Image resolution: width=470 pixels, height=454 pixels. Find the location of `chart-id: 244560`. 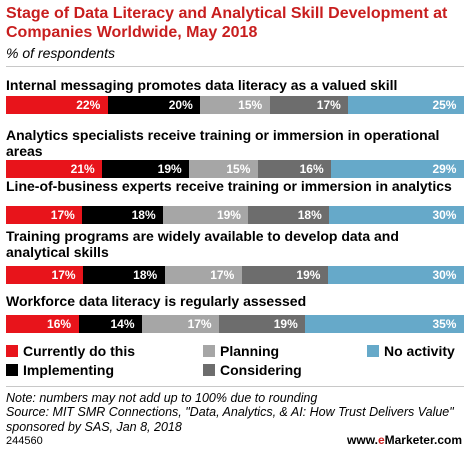

chart-id: 244560 is located at coordinates (24, 441).